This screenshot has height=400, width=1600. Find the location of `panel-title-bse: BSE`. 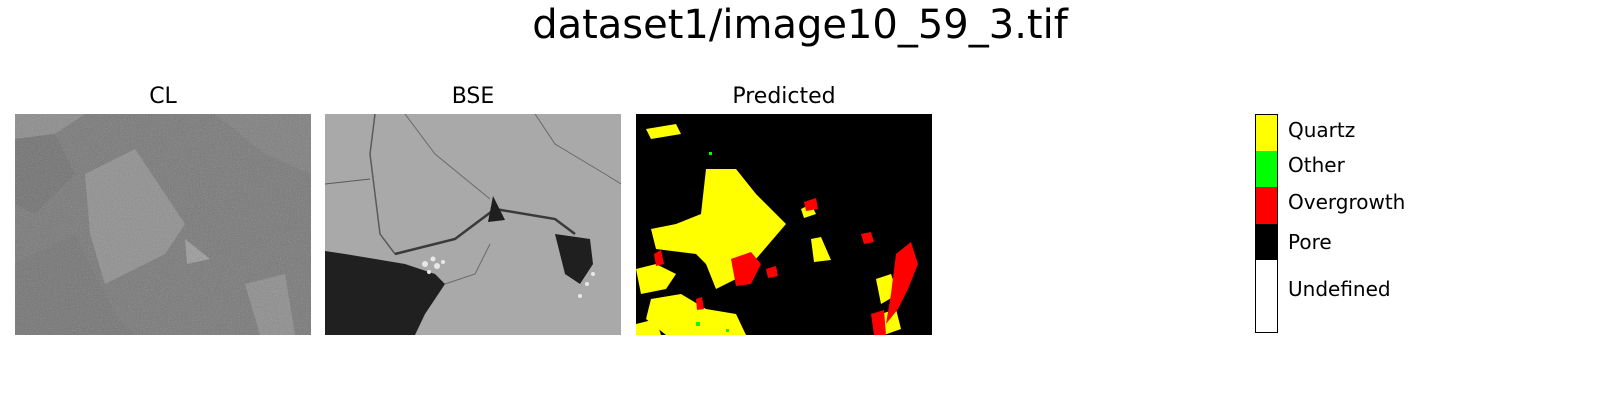

panel-title-bse: BSE is located at coordinates (473, 96).